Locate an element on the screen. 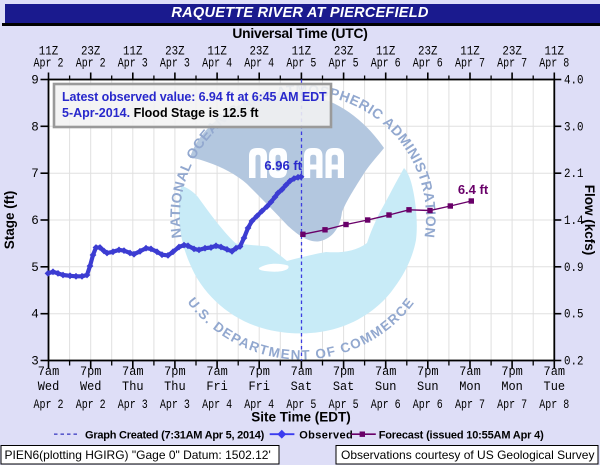 This screenshot has width=600, height=465. svg-text: 4.0 is located at coordinates (574, 81).